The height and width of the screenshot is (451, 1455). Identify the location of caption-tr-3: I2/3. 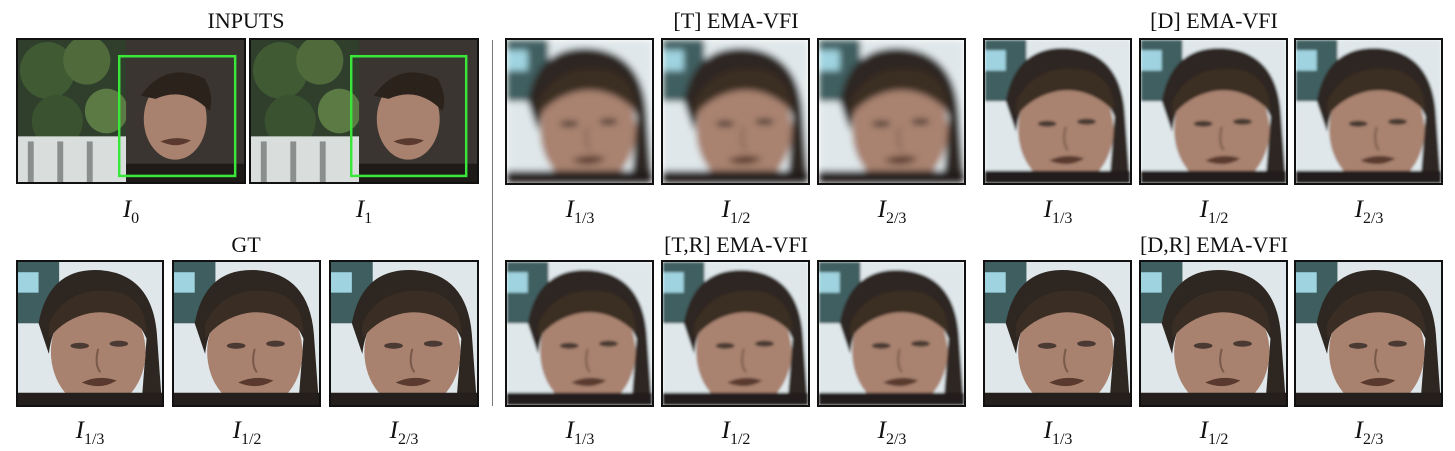
(892, 432).